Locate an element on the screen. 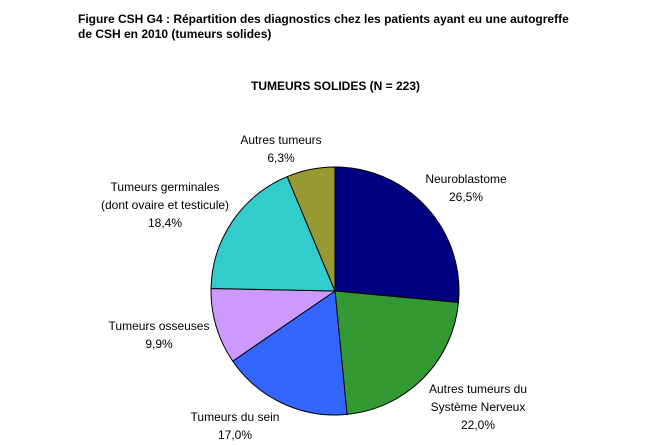 The height and width of the screenshot is (445, 669). slice-label-tumeurs-osseuses-value: 9,9% is located at coordinates (159, 344).